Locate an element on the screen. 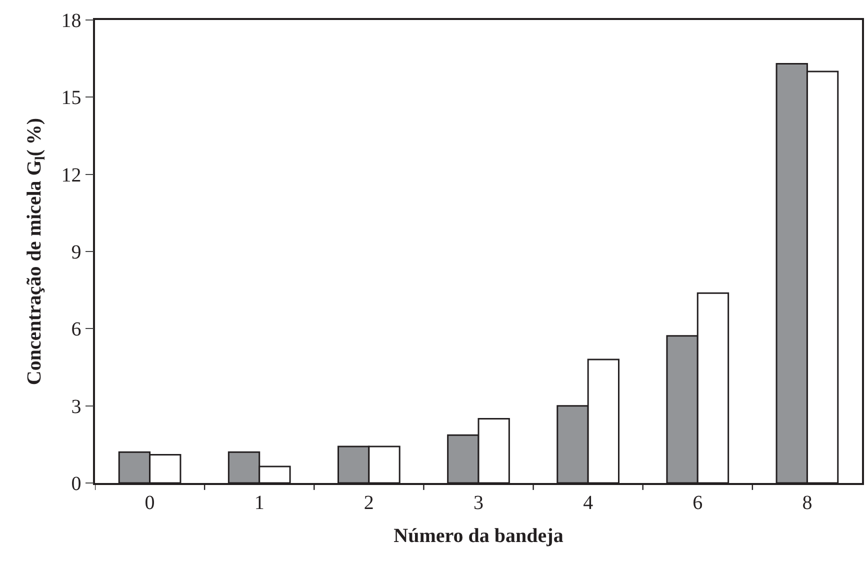 Image resolution: width=866 pixels, height=568 pixels. x-tick-label: 2 is located at coordinates (369, 503).